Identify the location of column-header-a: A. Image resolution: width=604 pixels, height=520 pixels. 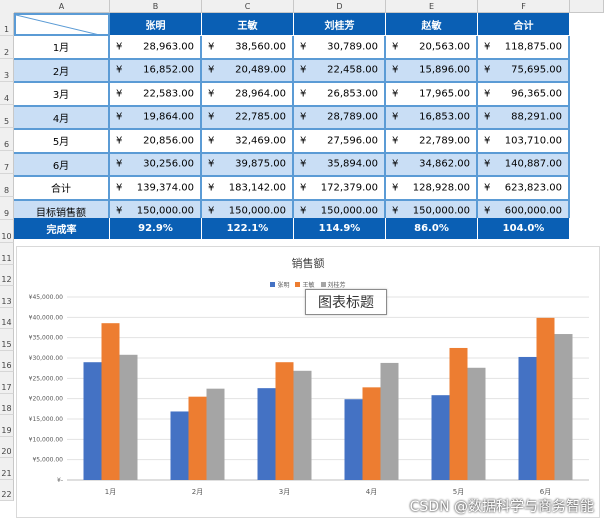
(62, 6).